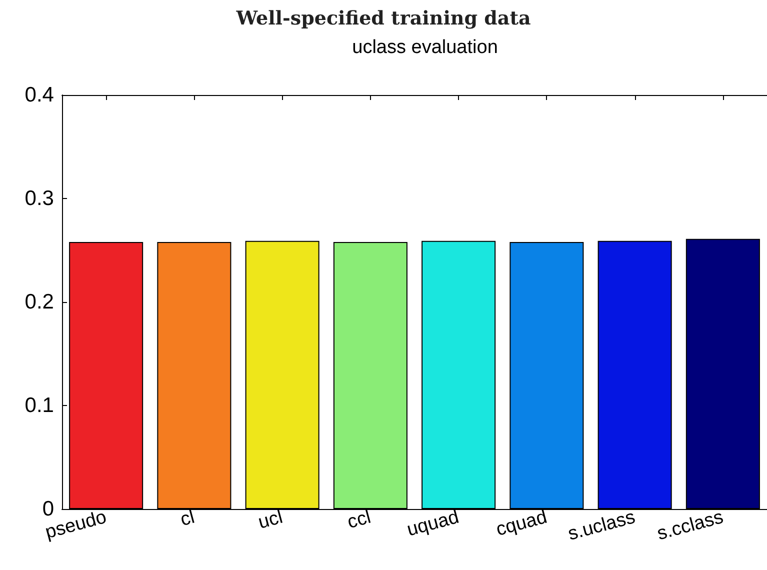  I want to click on x-tick-label: uquad, so click(433, 523).